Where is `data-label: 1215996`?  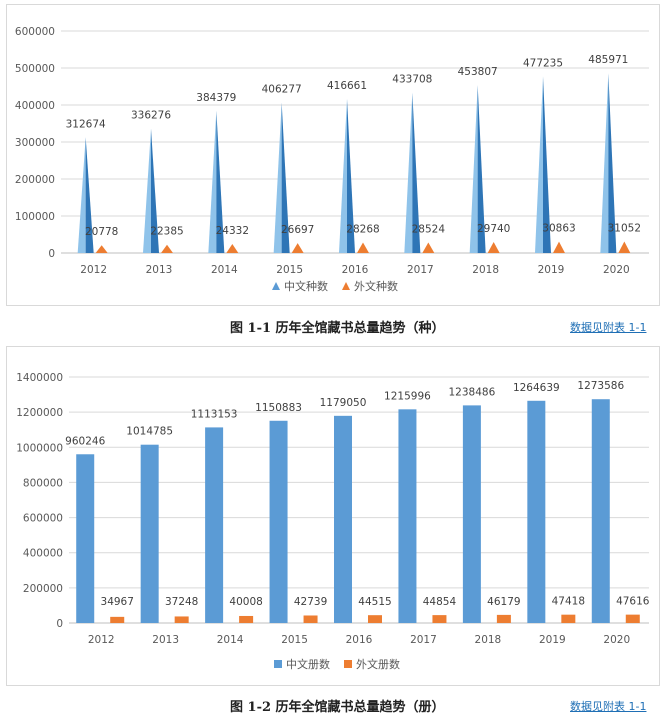
data-label: 1215996 is located at coordinates (407, 396).